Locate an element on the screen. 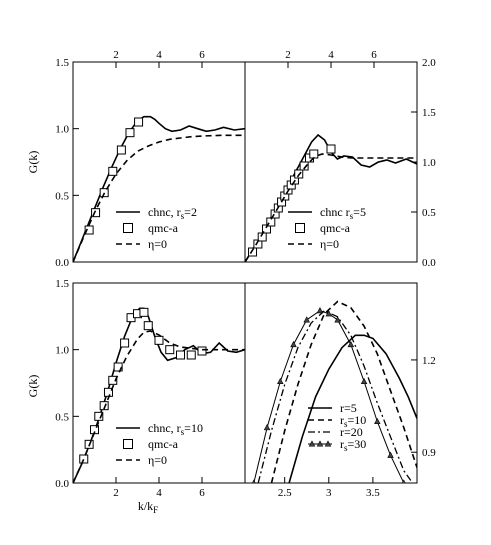 The width and height of the screenshot is (491, 545). panel-d-legend-3-marker is located at coordinates (328, 443).